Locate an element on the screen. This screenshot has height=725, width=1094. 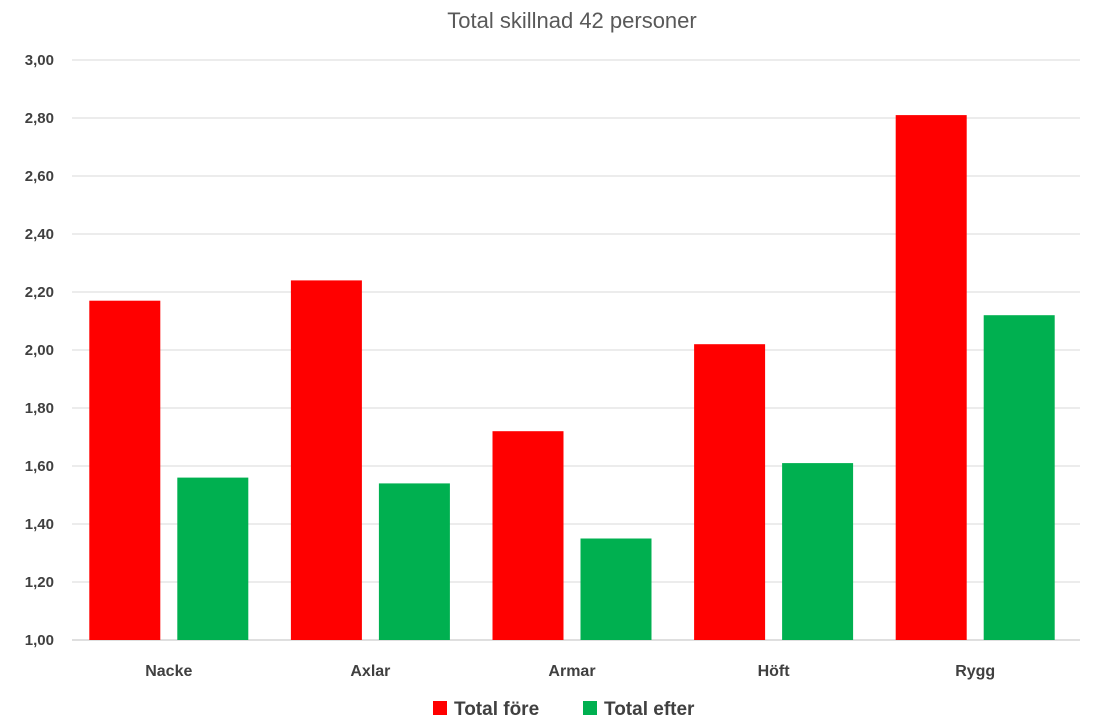
y-tick-label: 2,40 is located at coordinates (39, 234).